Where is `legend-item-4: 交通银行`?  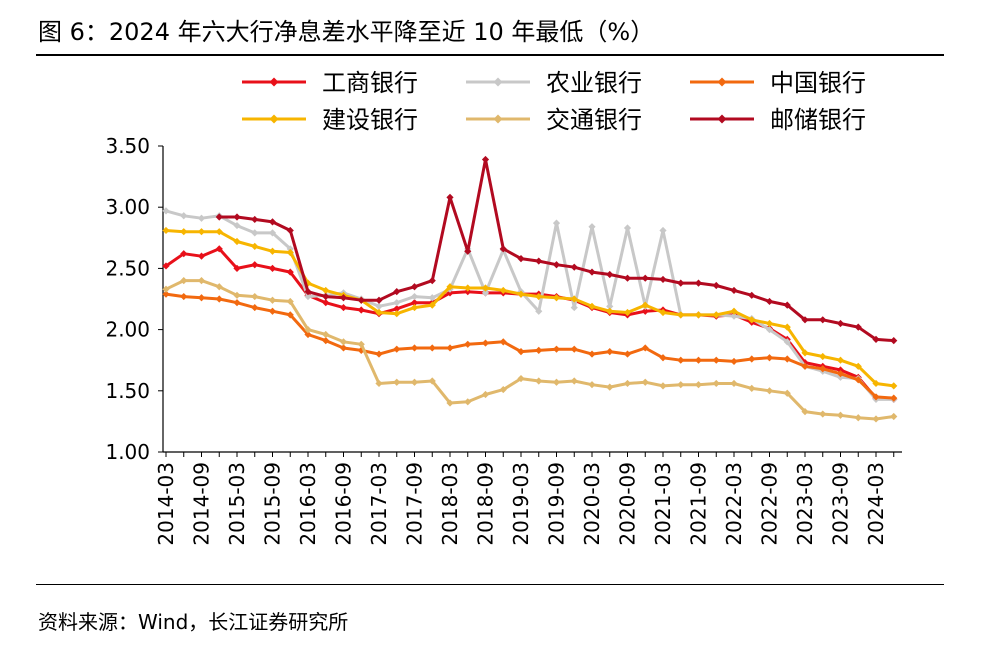 legend-item-4: 交通银行 is located at coordinates (554, 120).